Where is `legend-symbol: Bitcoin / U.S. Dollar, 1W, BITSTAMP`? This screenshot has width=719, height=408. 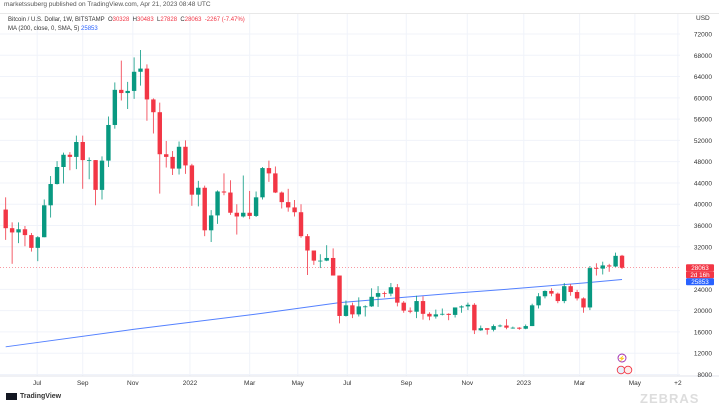 legend-symbol: Bitcoin / U.S. Dollar, 1W, BITSTAMP is located at coordinates (56, 20).